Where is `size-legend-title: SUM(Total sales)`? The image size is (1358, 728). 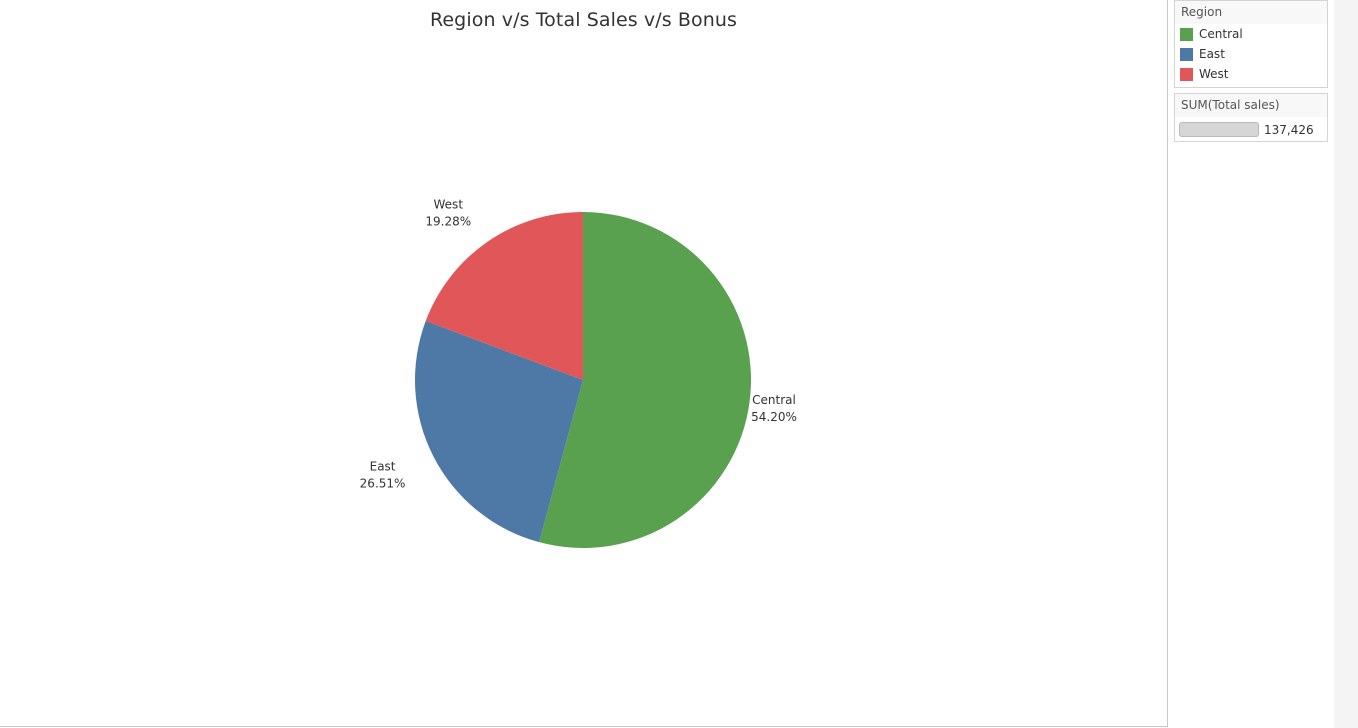
size-legend-title: SUM(Total sales) is located at coordinates (1251, 105).